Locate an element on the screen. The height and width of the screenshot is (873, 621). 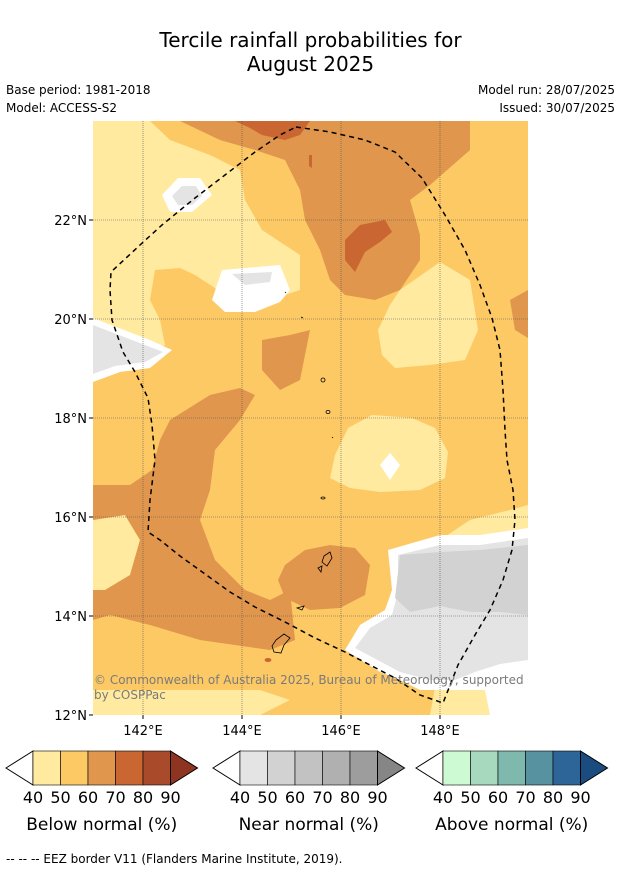
y-tick-18: 18°N is located at coordinates (70, 419).